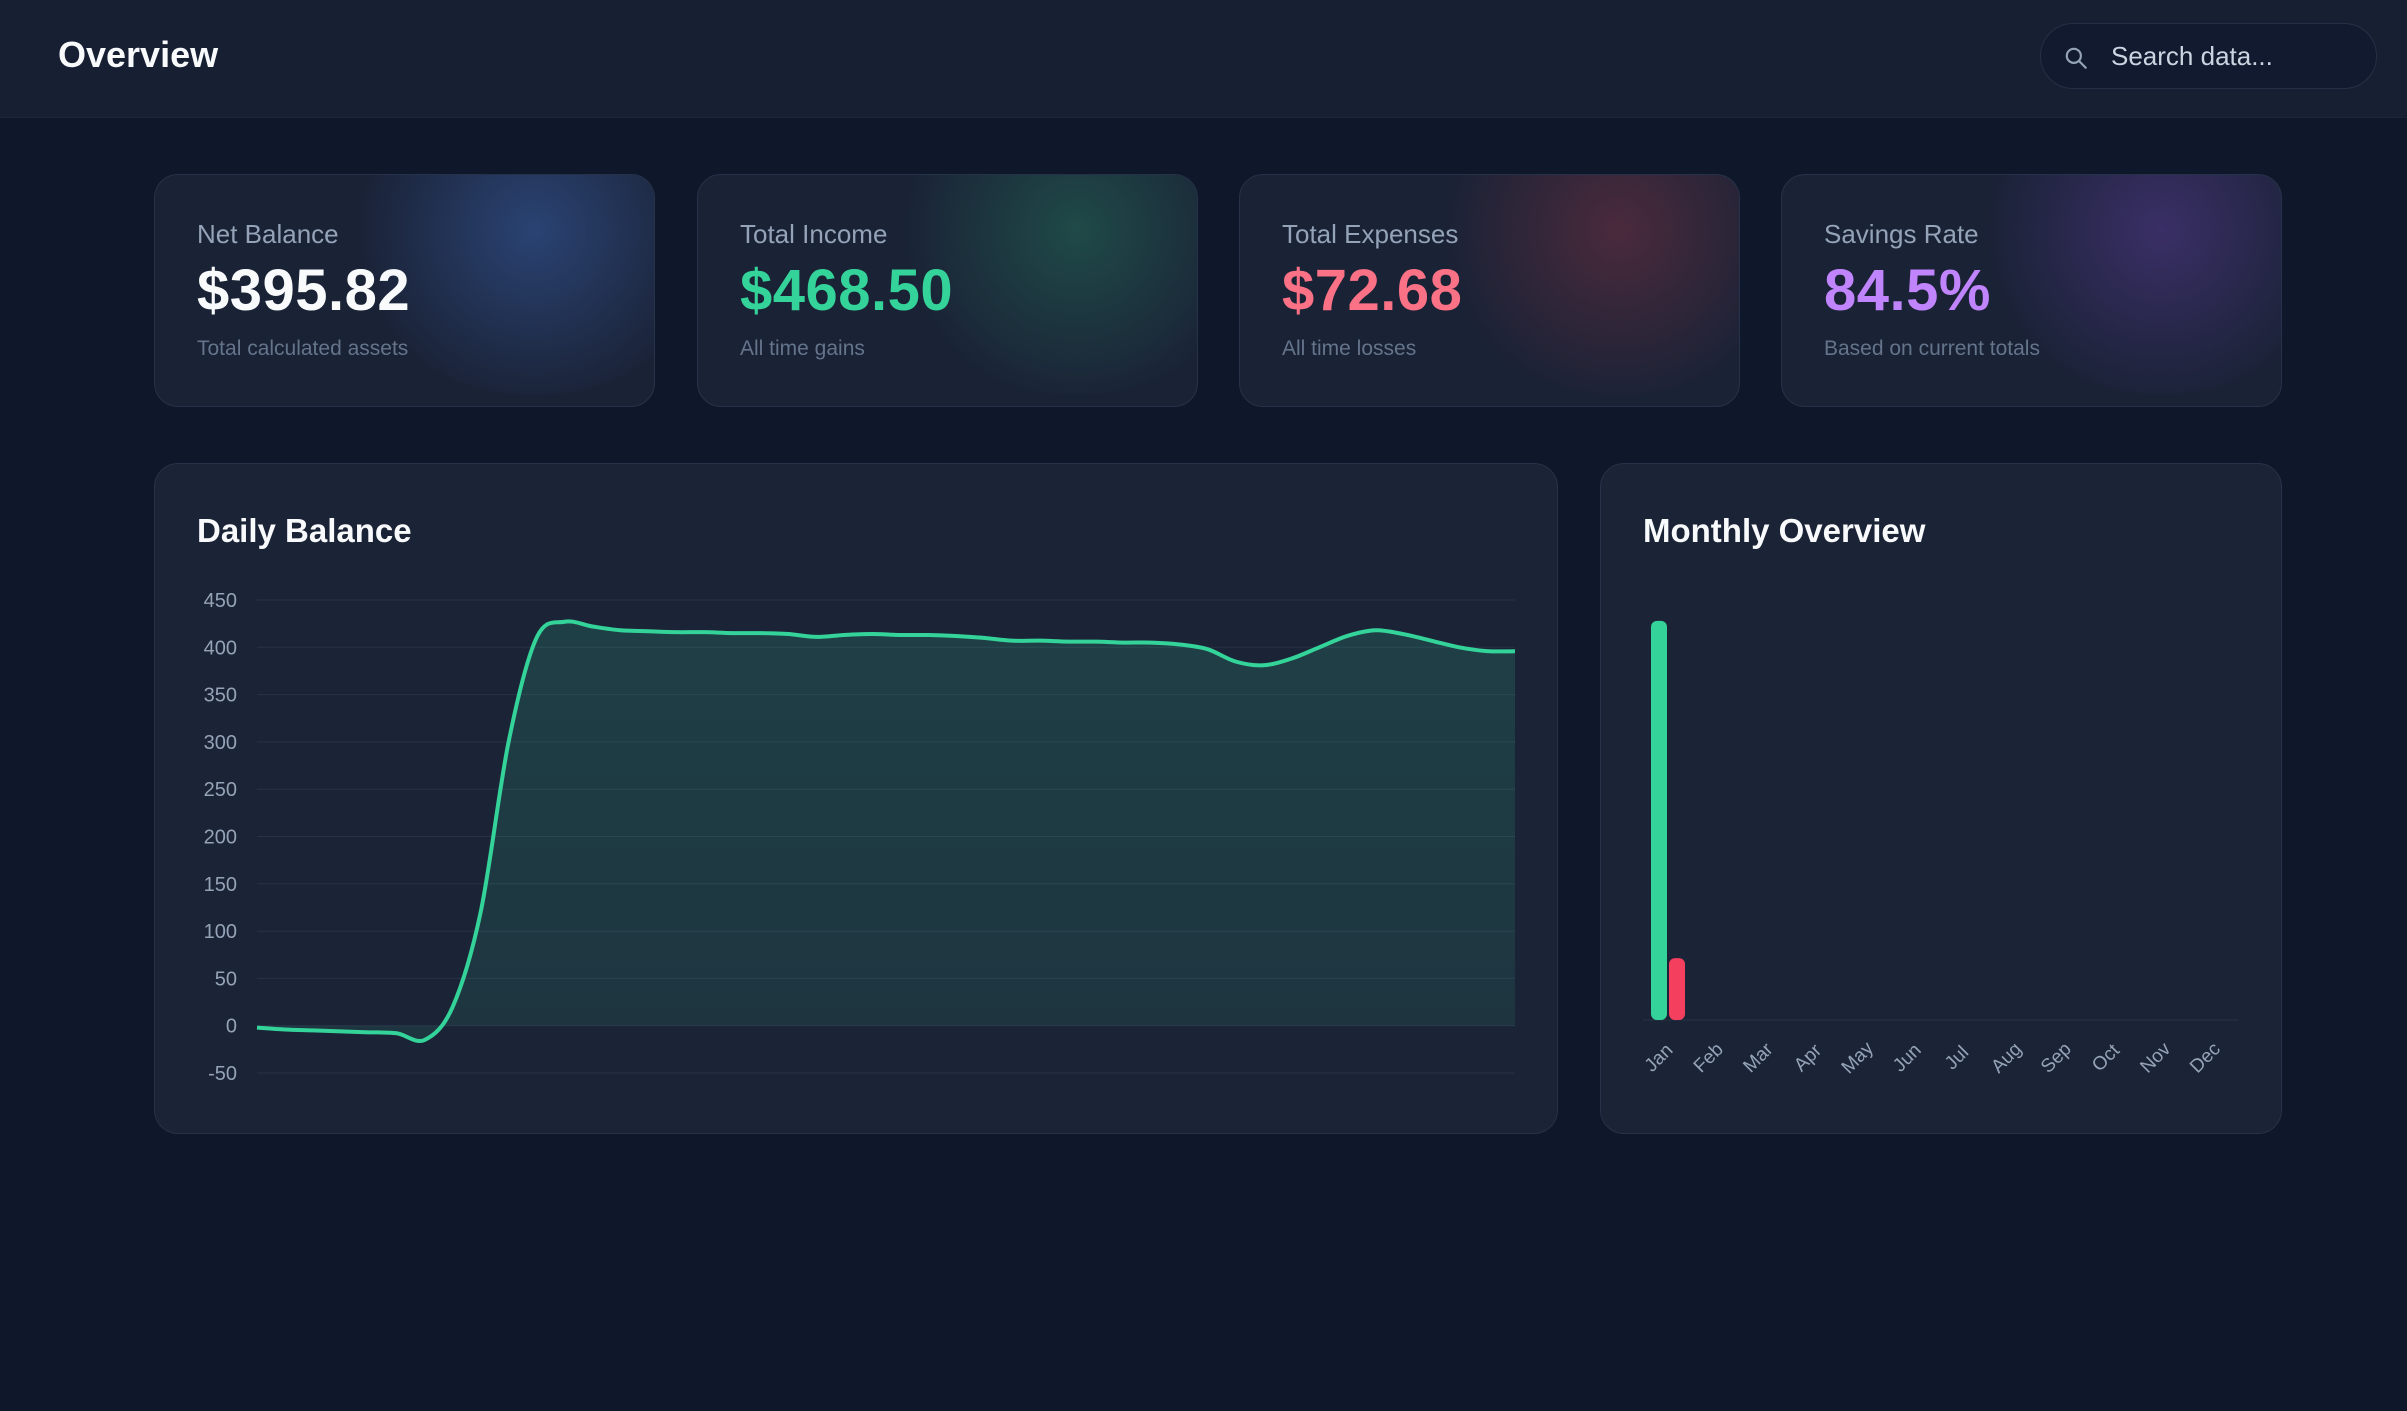 The image size is (2407, 1411). What do you see at coordinates (1370, 234) in the screenshot?
I see `card-label: Total Expenses` at bounding box center [1370, 234].